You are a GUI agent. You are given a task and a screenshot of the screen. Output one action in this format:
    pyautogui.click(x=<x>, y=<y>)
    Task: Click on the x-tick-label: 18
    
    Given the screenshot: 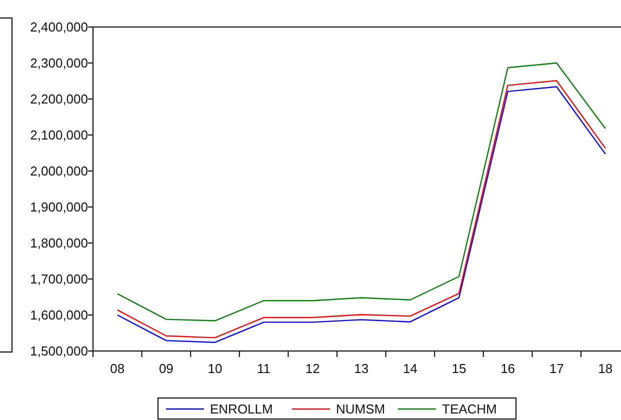 What is the action you would take?
    pyautogui.click(x=605, y=368)
    